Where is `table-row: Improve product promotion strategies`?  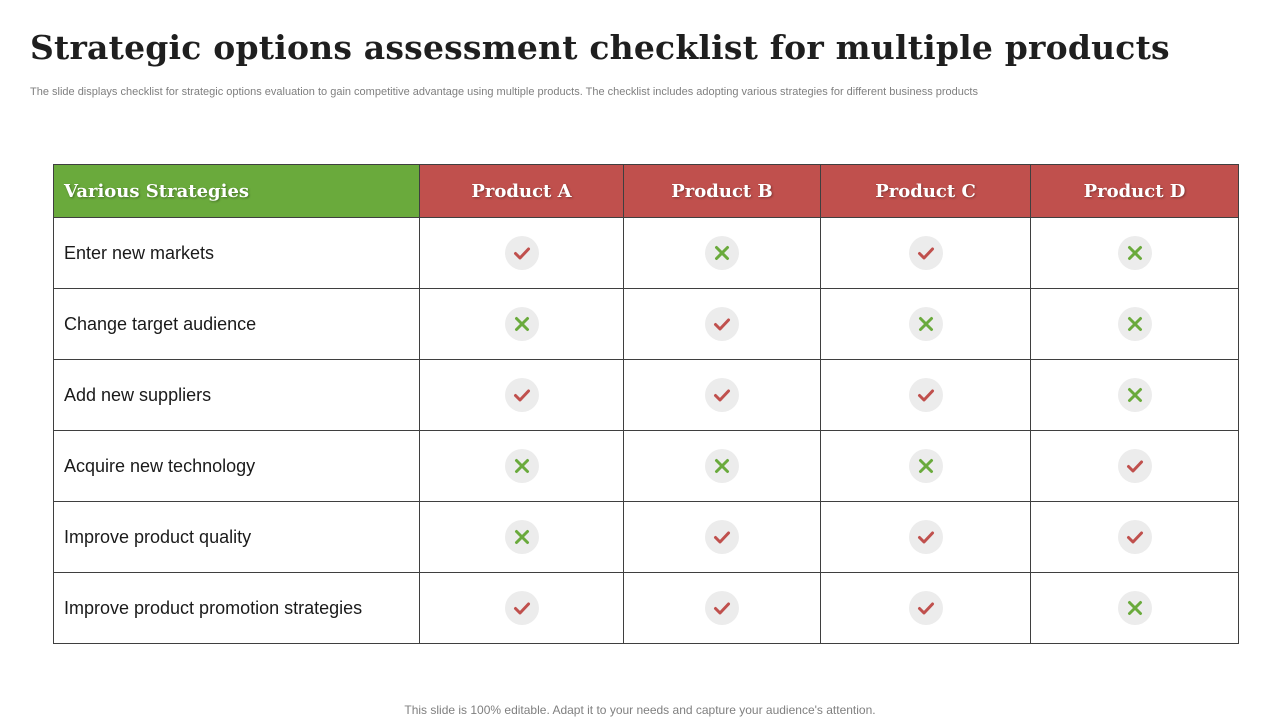 table-row: Improve product promotion strategies is located at coordinates (646, 608).